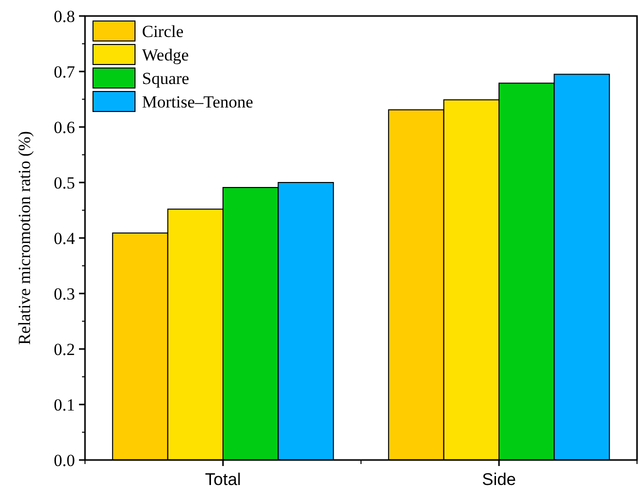 This screenshot has width=638, height=492. Describe the element at coordinates (163, 31) in the screenshot. I see `legend-label: Circle` at that location.